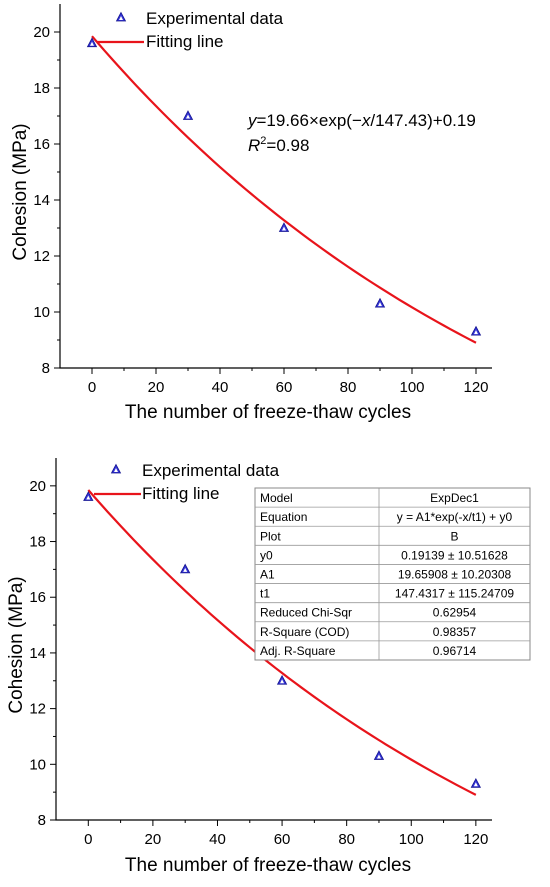  What do you see at coordinates (361, 133) in the screenshot?
I see `equation-annotation: y=19.66×exp(−x/147.43)+0.19 R2=0.98` at bounding box center [361, 133].